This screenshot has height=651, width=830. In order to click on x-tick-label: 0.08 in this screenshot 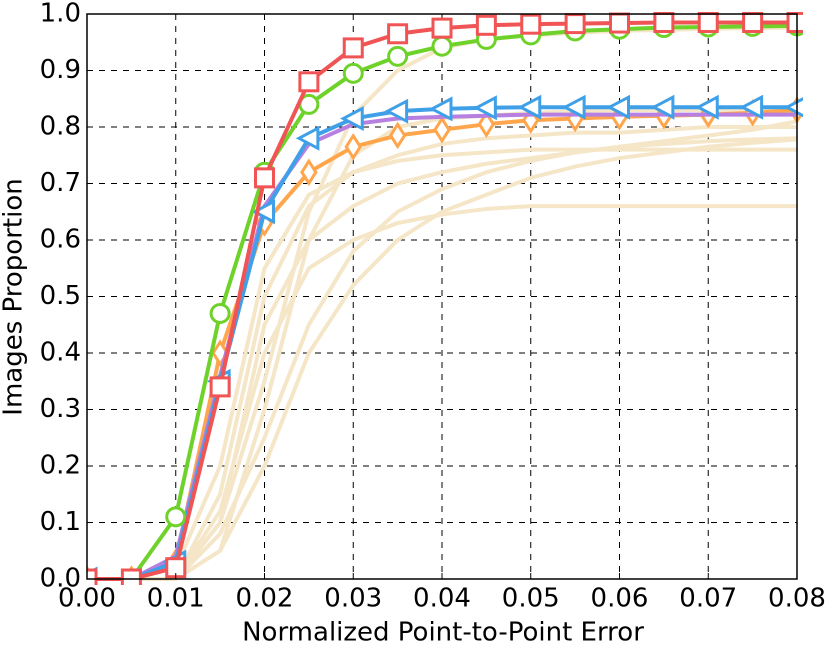, I will do `click(797, 599)`.